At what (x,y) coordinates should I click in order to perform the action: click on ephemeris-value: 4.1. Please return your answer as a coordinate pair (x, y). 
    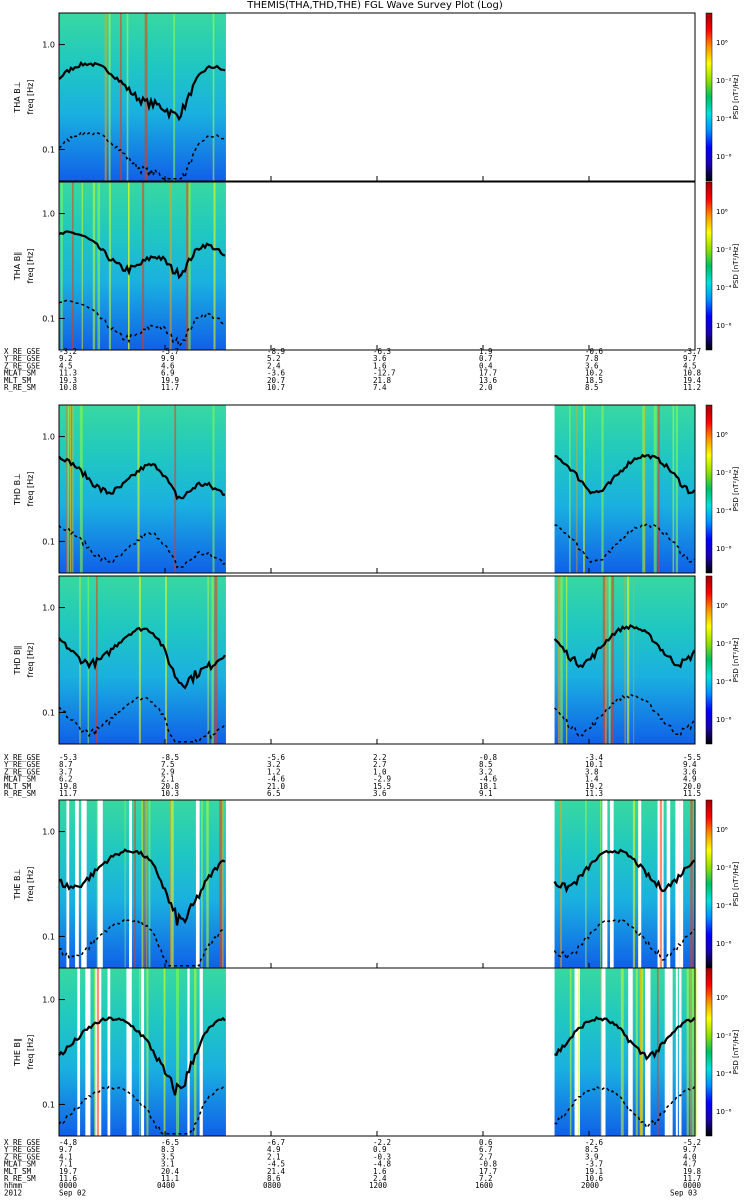
    Looking at the image, I should click on (66, 1156).